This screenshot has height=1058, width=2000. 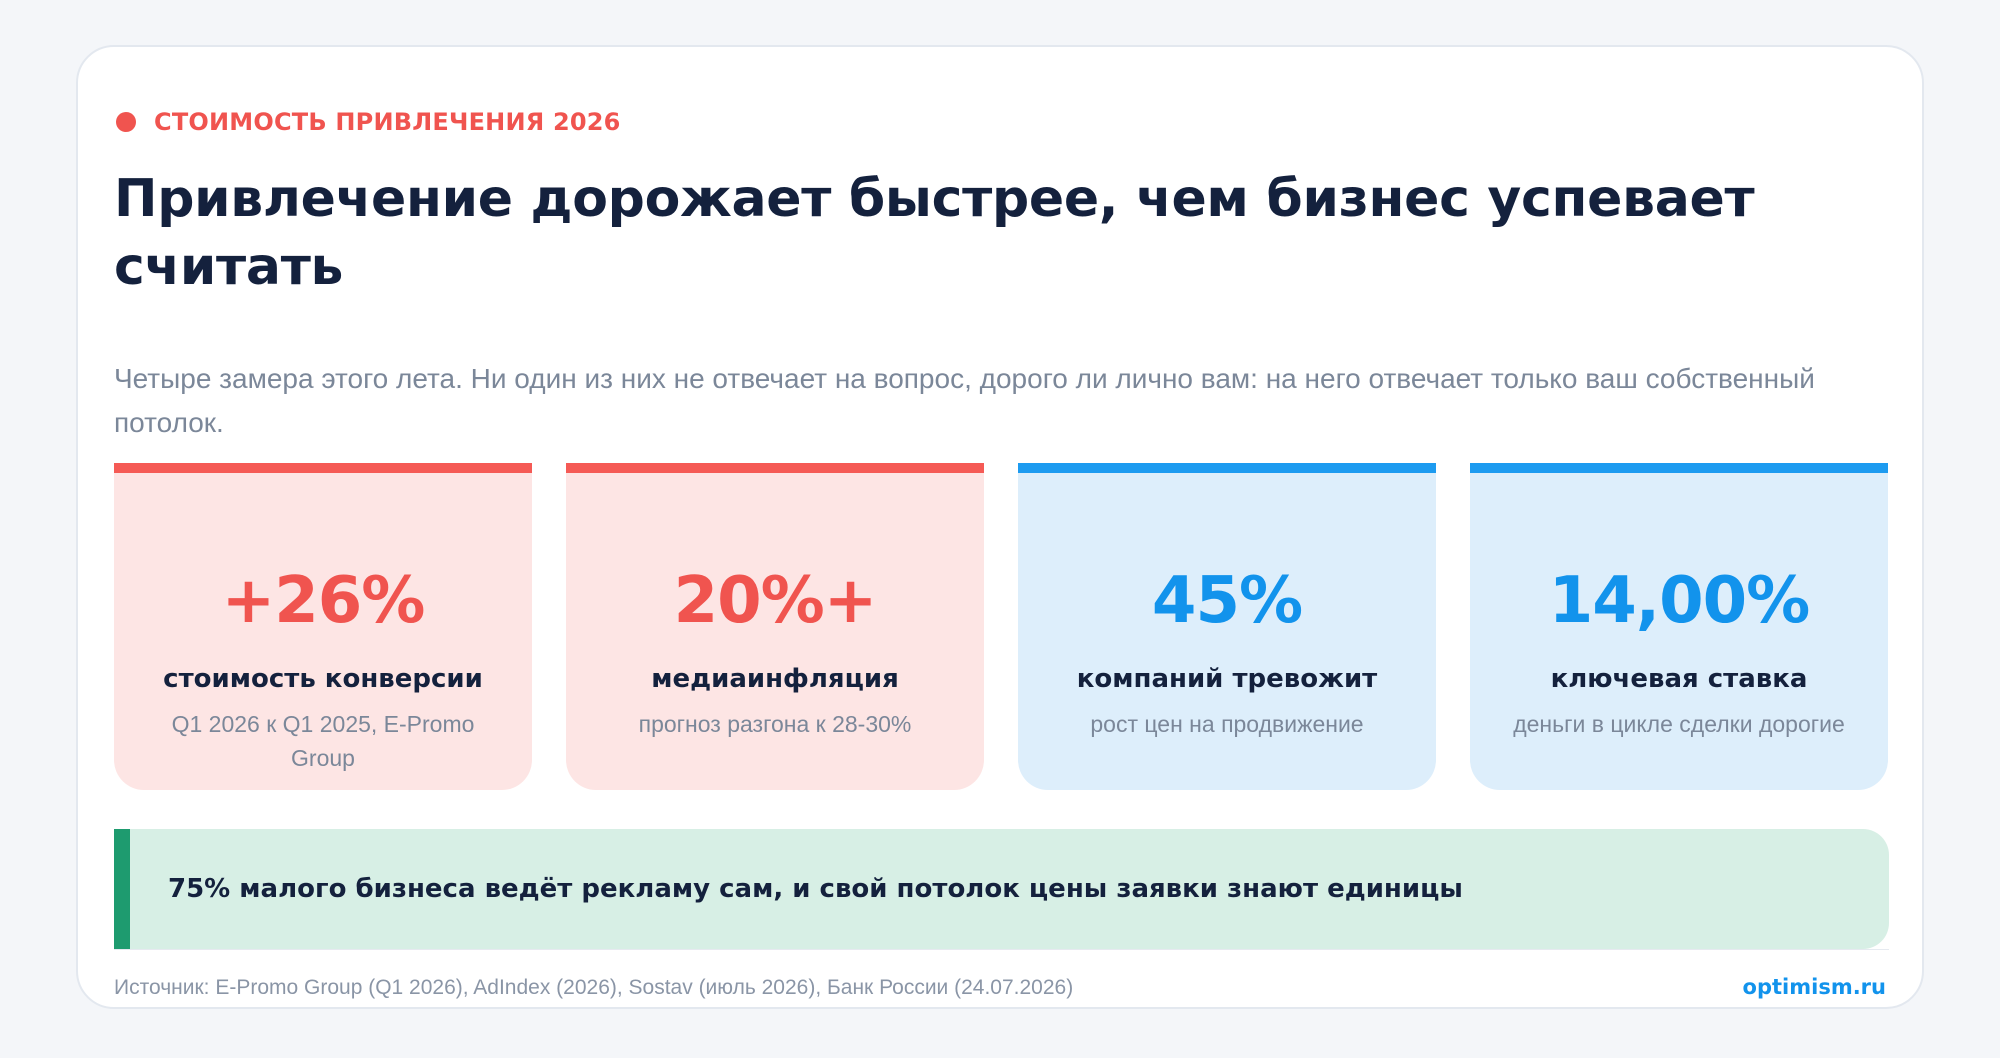 I want to click on stat-value: 20%+, so click(x=775, y=601).